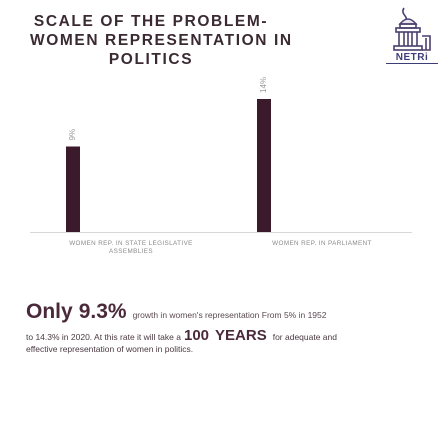 This screenshot has width=443, height=443. I want to click on years-number: 100, so click(196, 335).